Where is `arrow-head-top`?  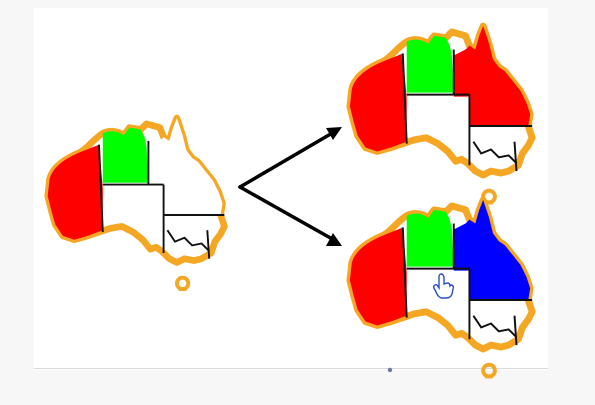 arrow-head-top is located at coordinates (334, 133).